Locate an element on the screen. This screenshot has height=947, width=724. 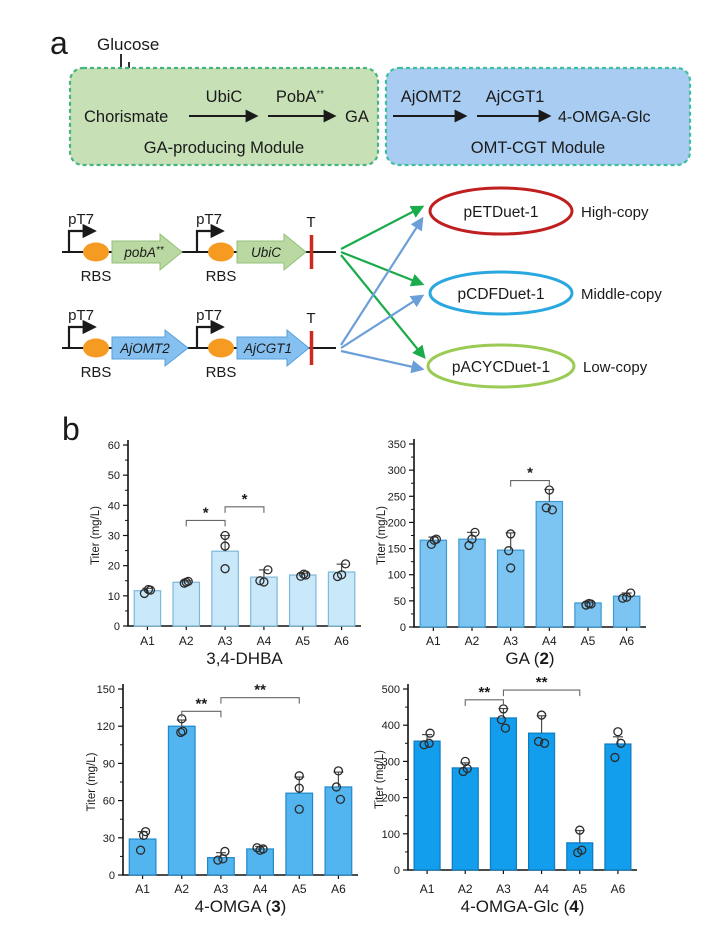
plasmid-name: pCDFDuet-1 is located at coordinates (501, 294).